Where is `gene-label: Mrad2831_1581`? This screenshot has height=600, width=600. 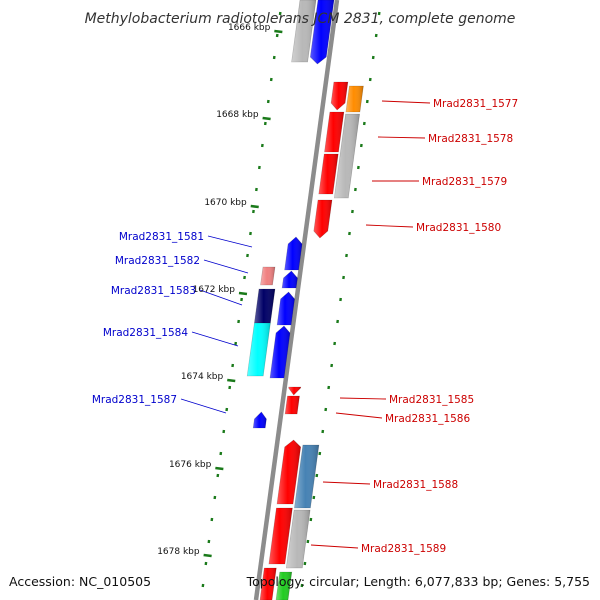
gene-label: Mrad2831_1581 is located at coordinates (161, 237).